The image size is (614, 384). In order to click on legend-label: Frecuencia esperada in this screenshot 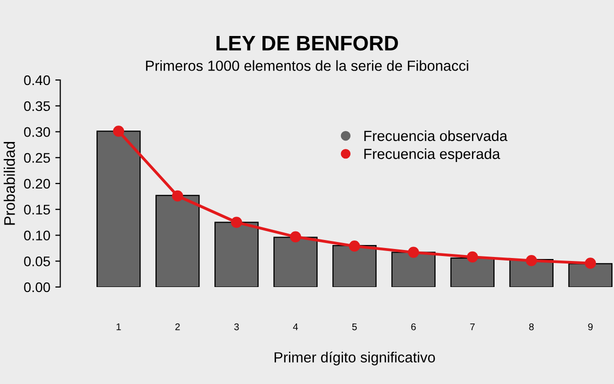, I will do `click(432, 155)`.